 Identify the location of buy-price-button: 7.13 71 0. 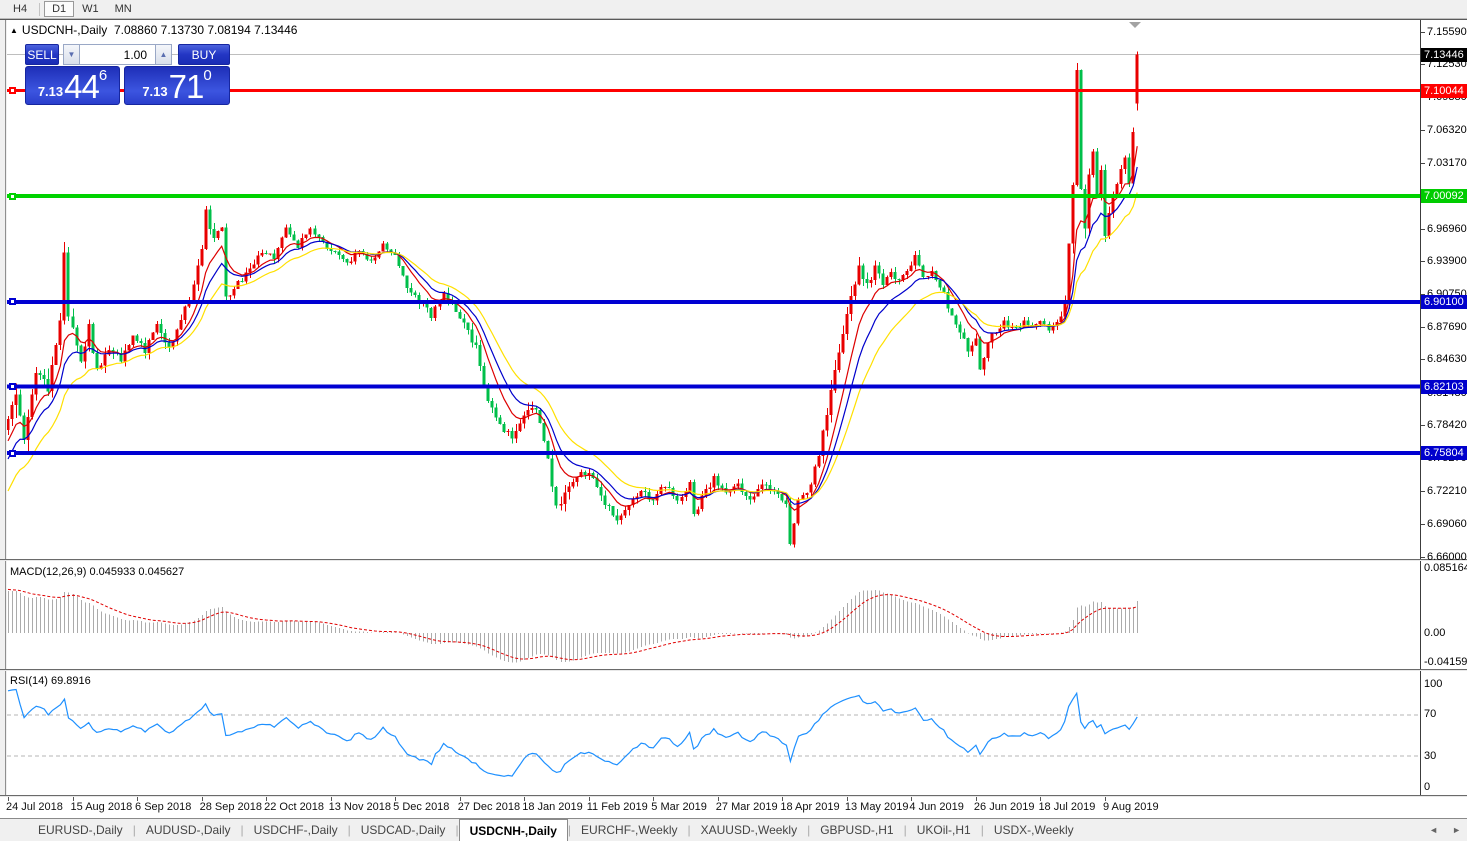
(177, 85).